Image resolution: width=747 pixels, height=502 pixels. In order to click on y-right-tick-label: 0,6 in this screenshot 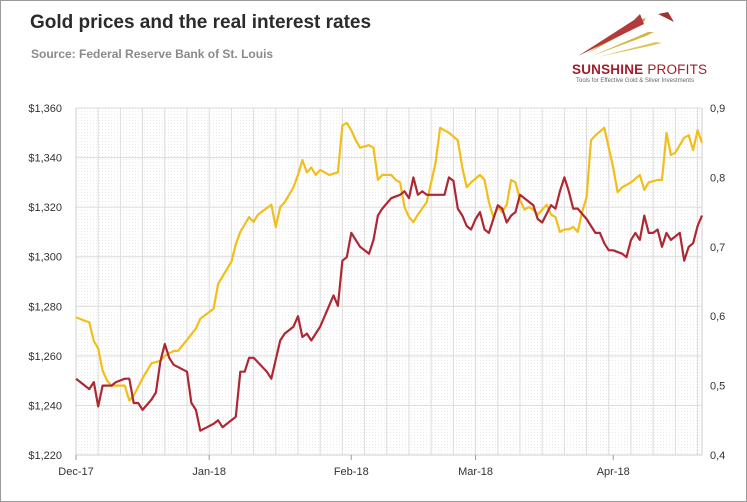, I will do `click(717, 317)`.